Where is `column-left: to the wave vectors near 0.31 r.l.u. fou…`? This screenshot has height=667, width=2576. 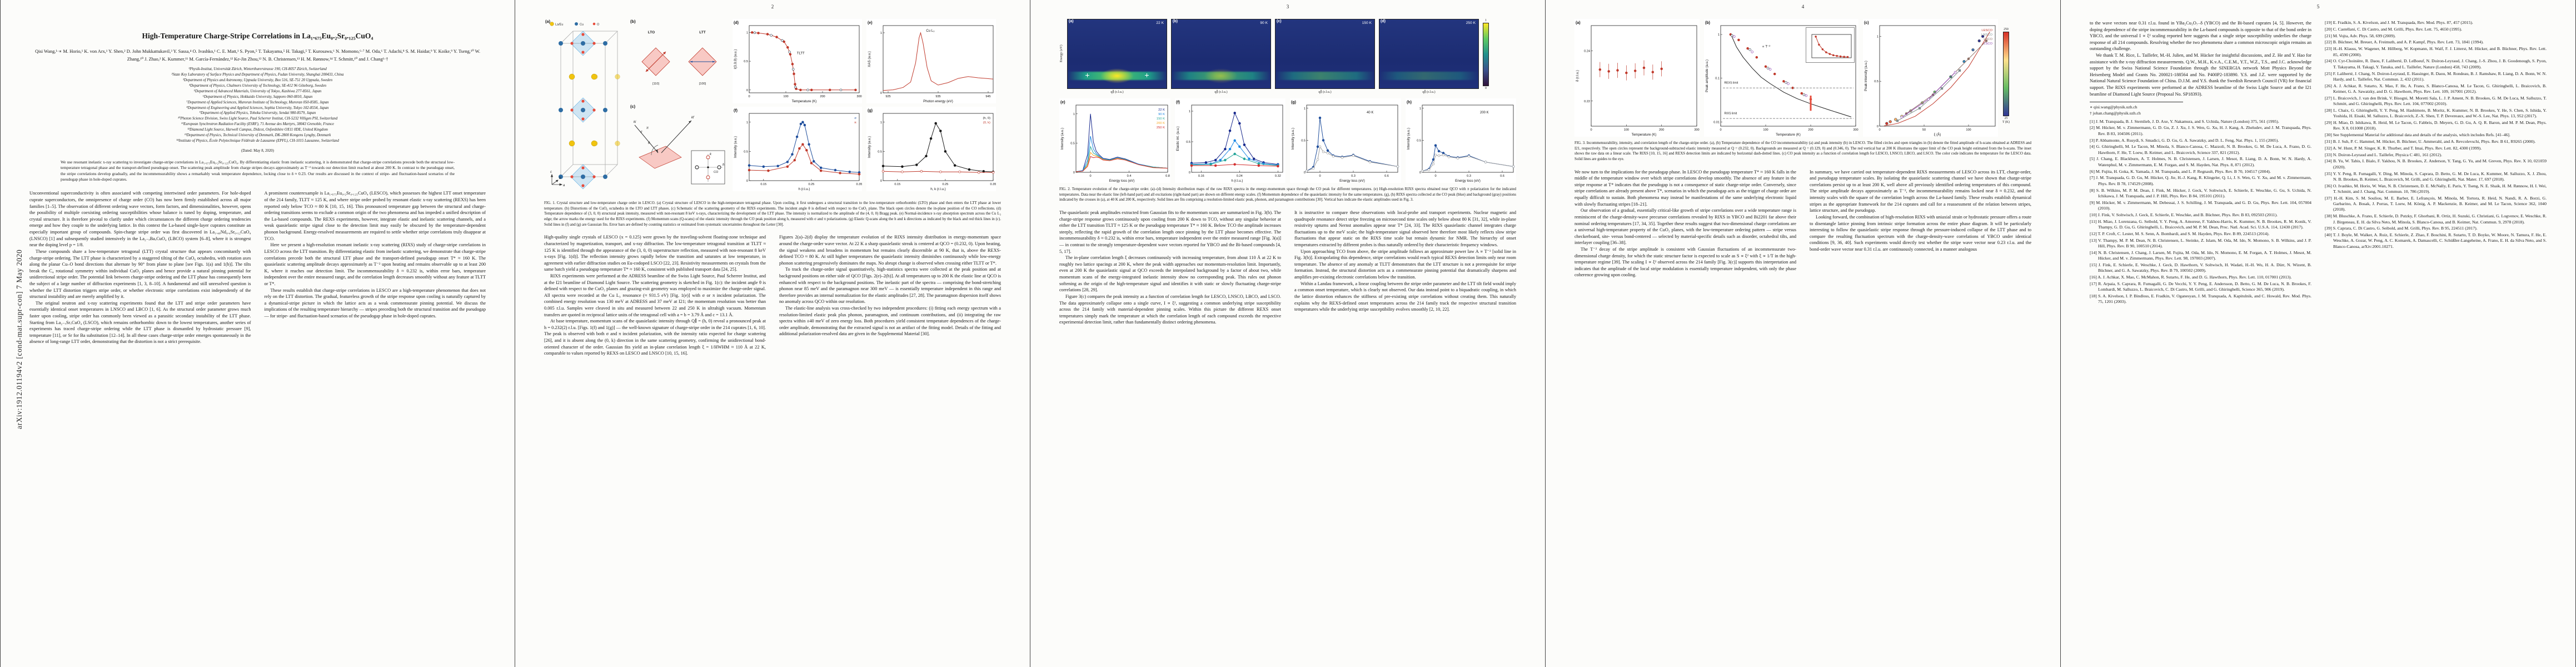
column-left: to the wave vectors near 0.31 r.l.u. fou… is located at coordinates (2200, 339).